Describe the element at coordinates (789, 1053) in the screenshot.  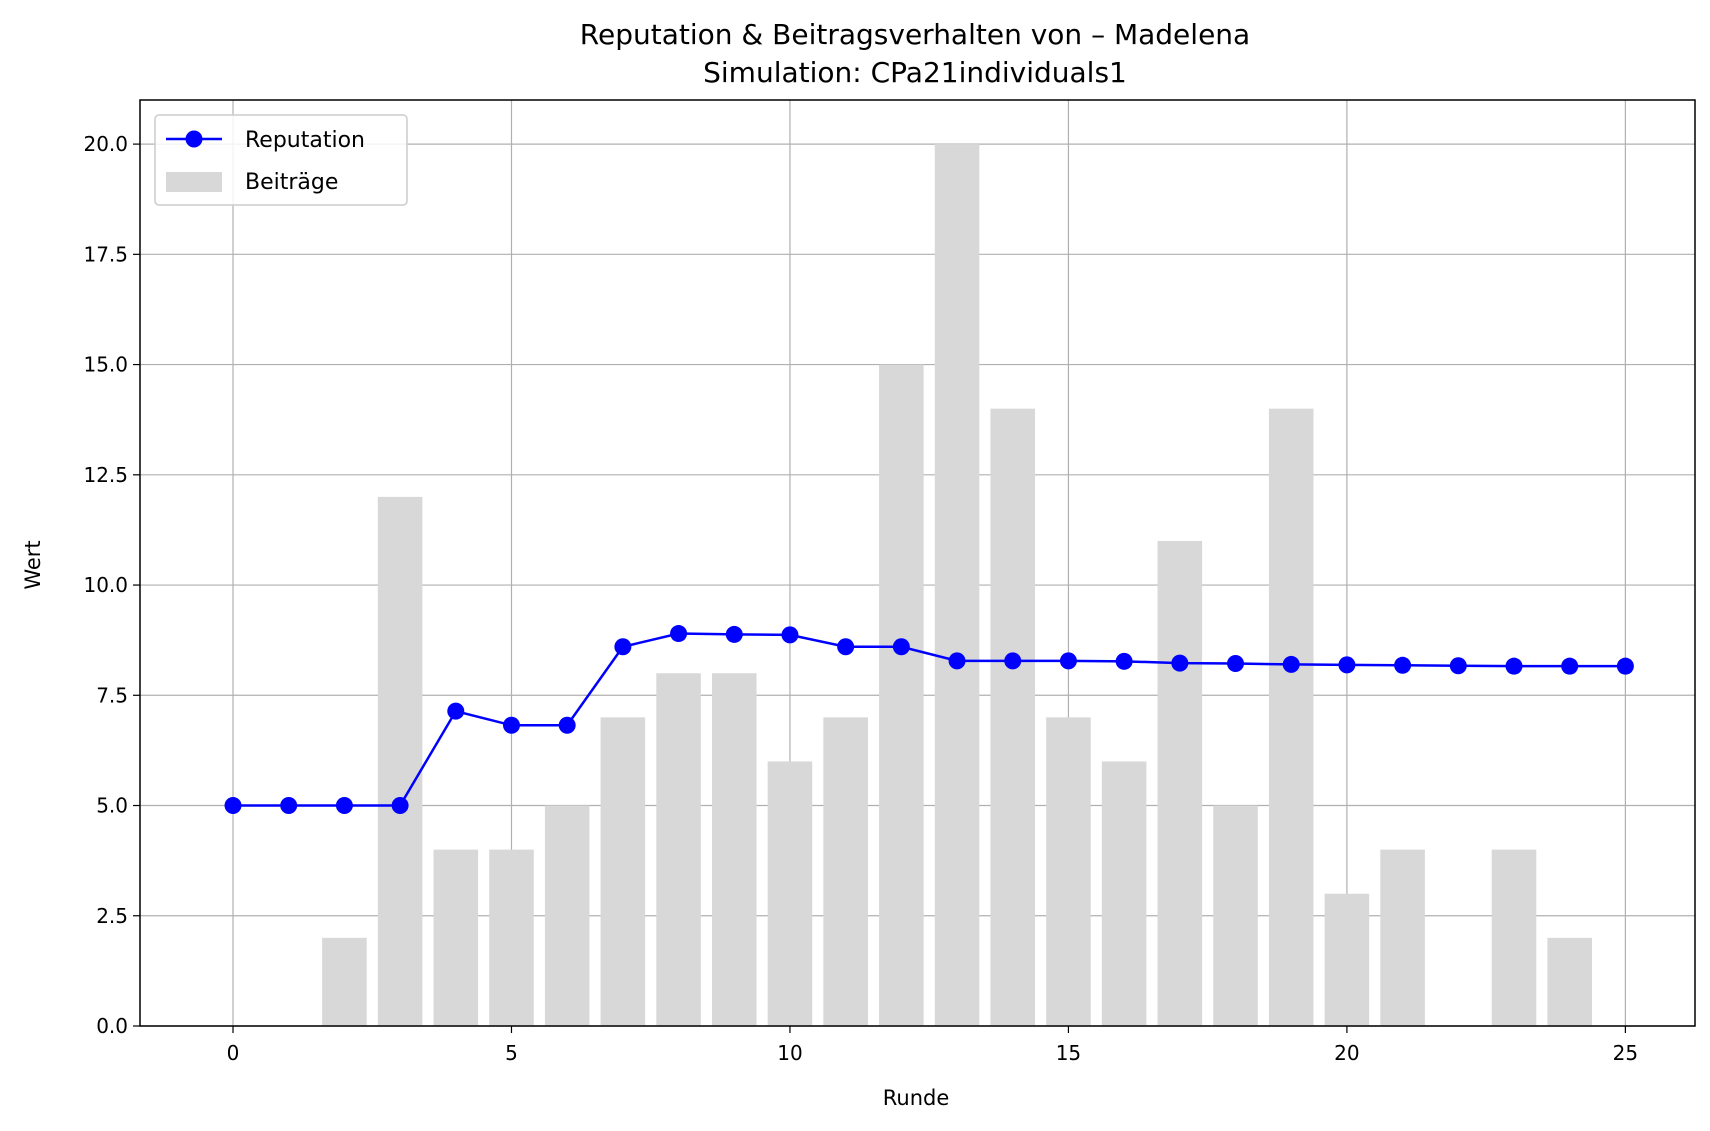
I see `x-tick-label: 10` at that location.